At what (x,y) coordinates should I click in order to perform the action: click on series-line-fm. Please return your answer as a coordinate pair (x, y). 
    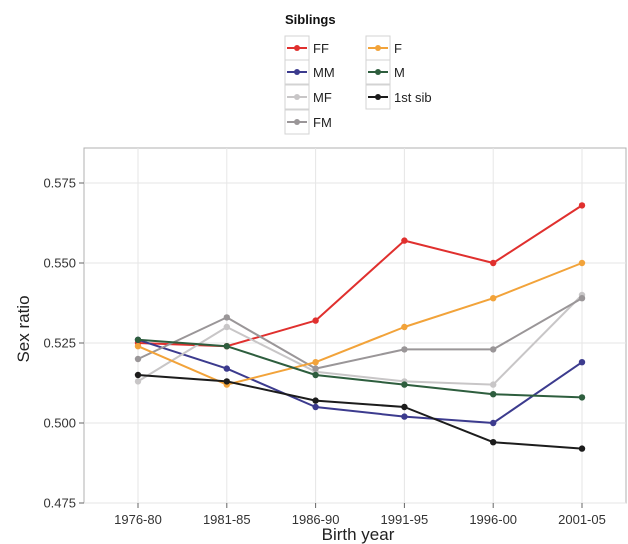
    Looking at the image, I should click on (360, 333).